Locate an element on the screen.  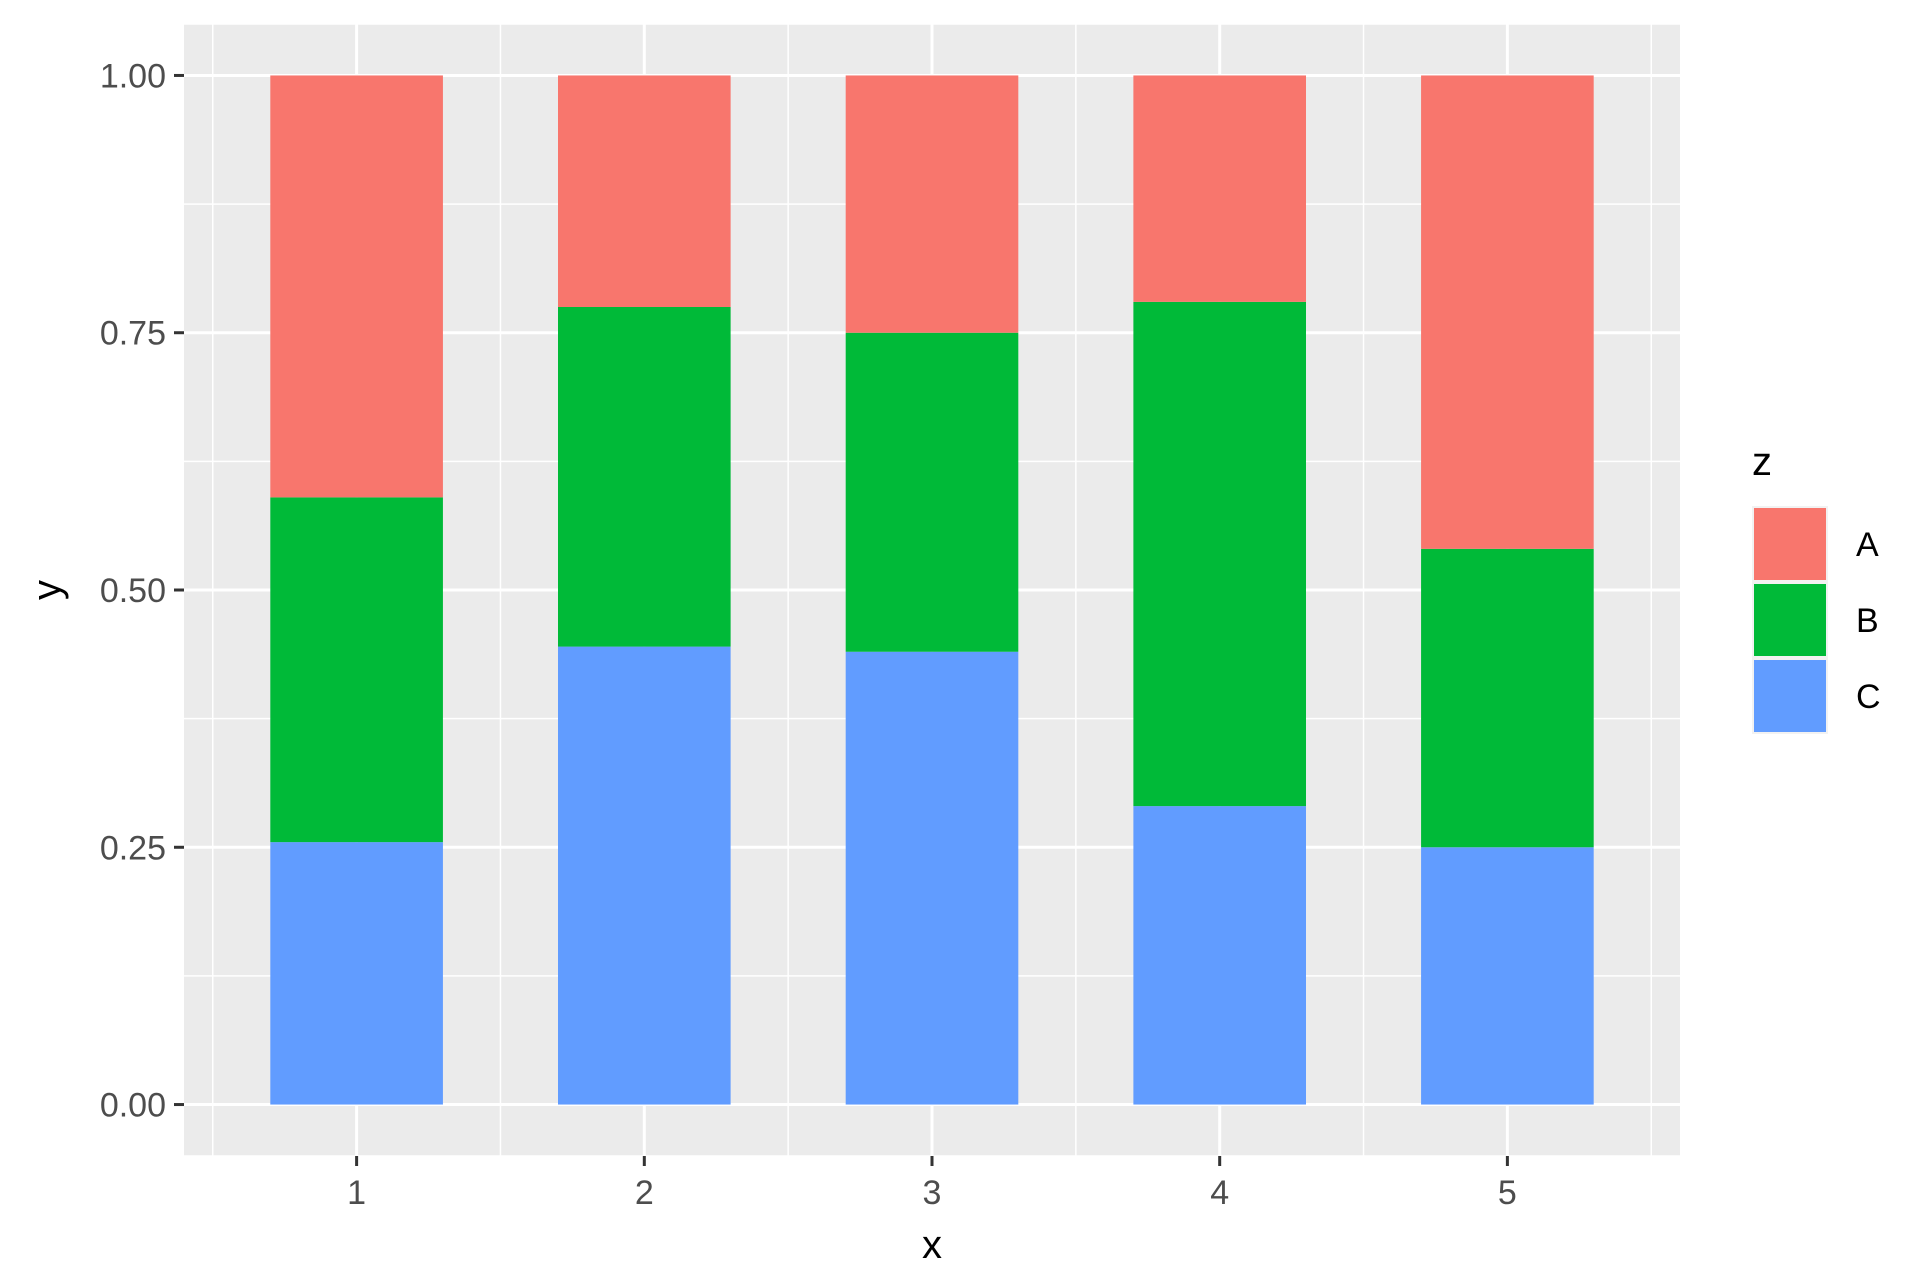
y-tick-label: 0.75 is located at coordinates (133, 334).